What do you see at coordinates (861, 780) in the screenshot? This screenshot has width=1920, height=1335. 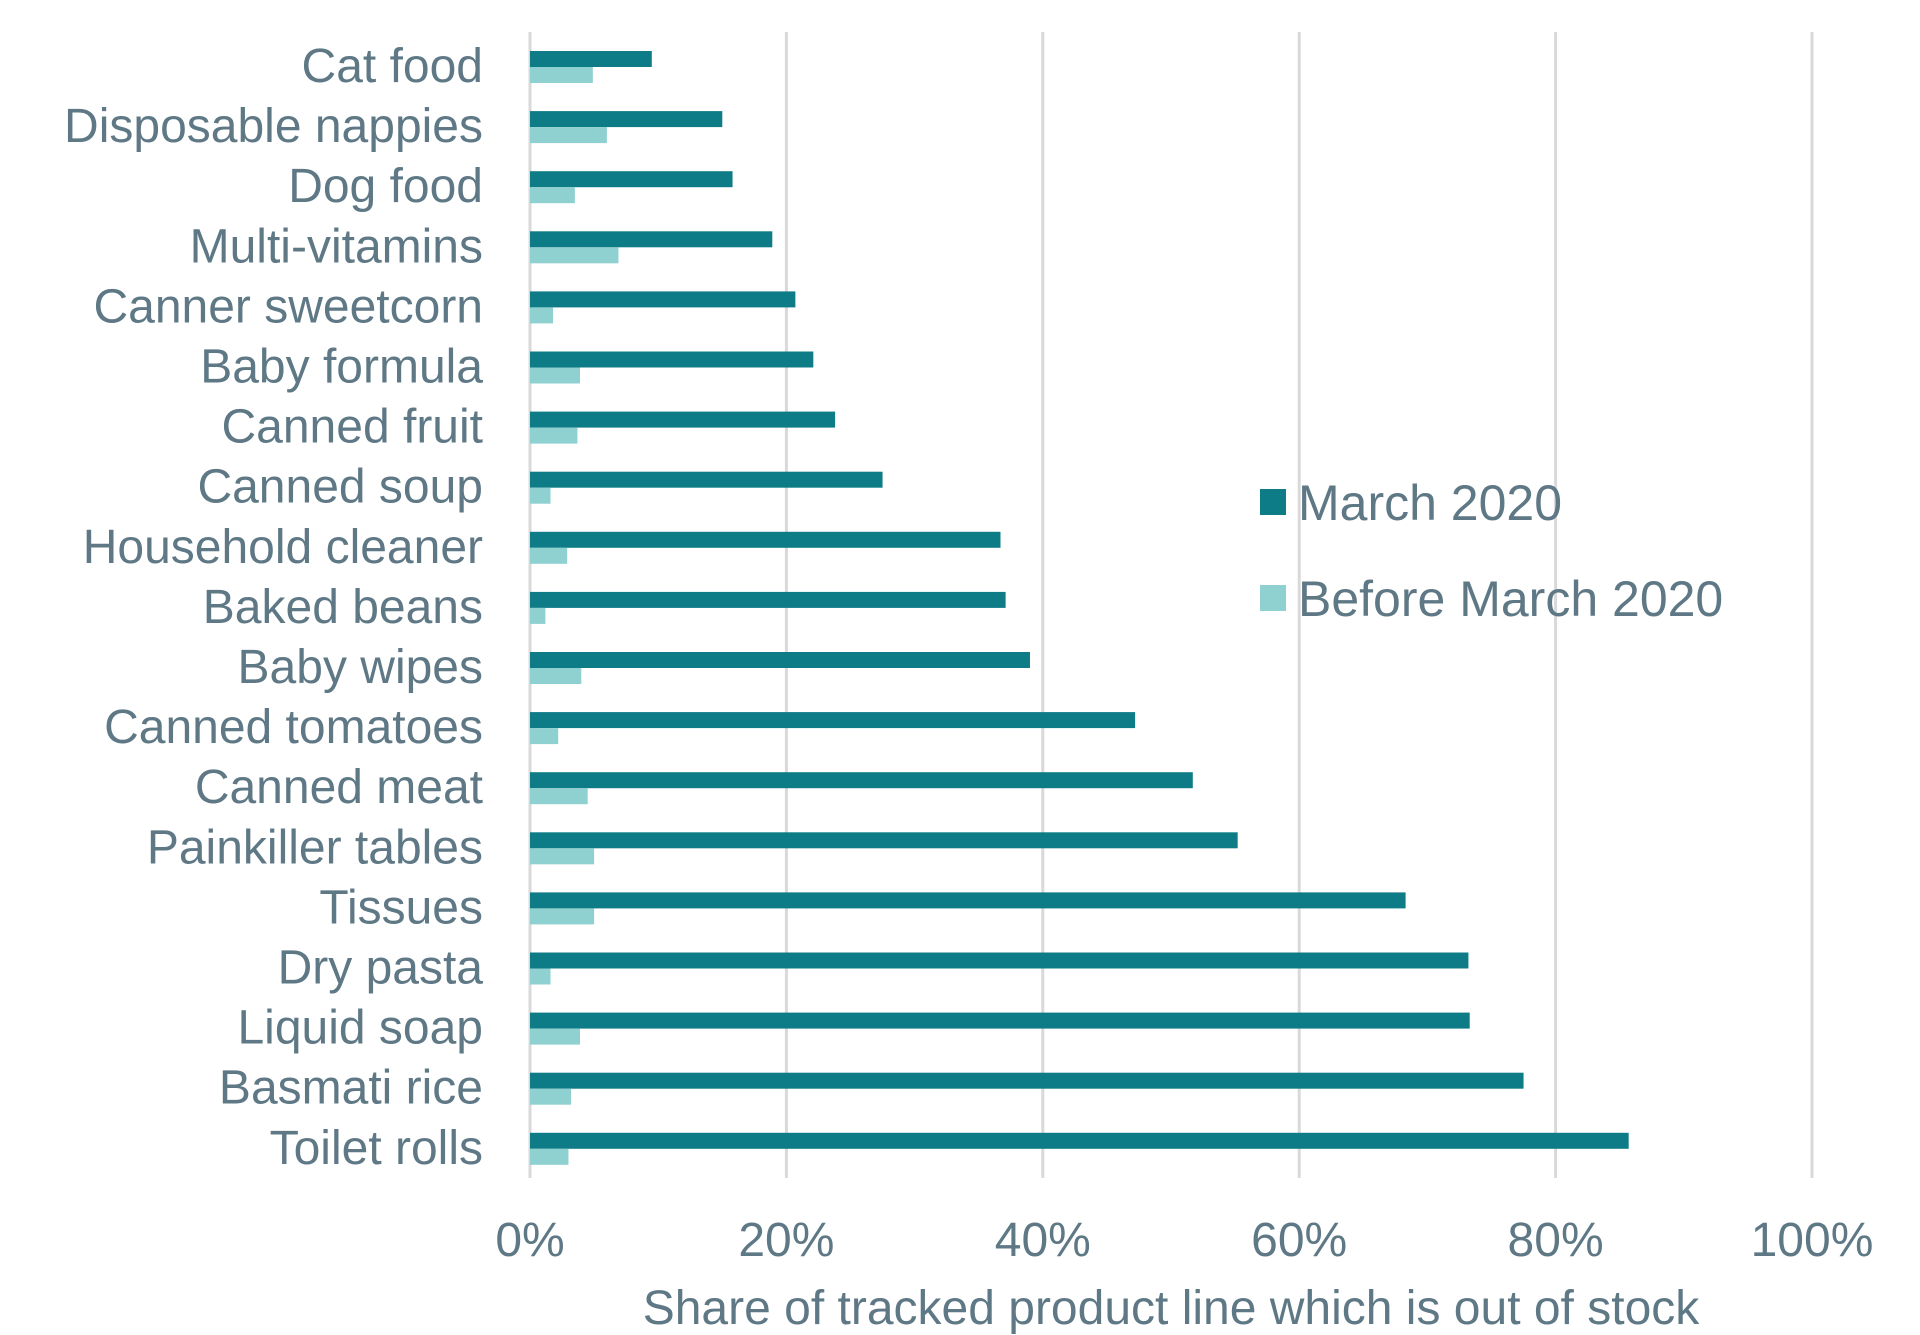 I see `bar-march-2020-canned-meat` at bounding box center [861, 780].